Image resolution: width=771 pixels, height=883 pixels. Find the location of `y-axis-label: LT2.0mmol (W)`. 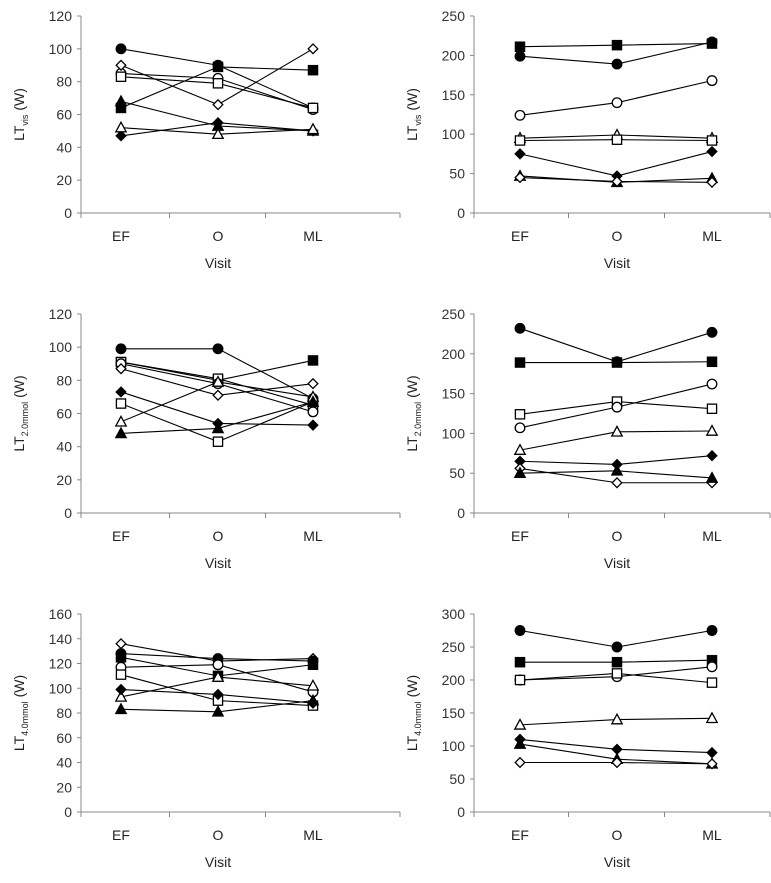

y-axis-label: LT2.0mmol (W) is located at coordinates (413, 413).